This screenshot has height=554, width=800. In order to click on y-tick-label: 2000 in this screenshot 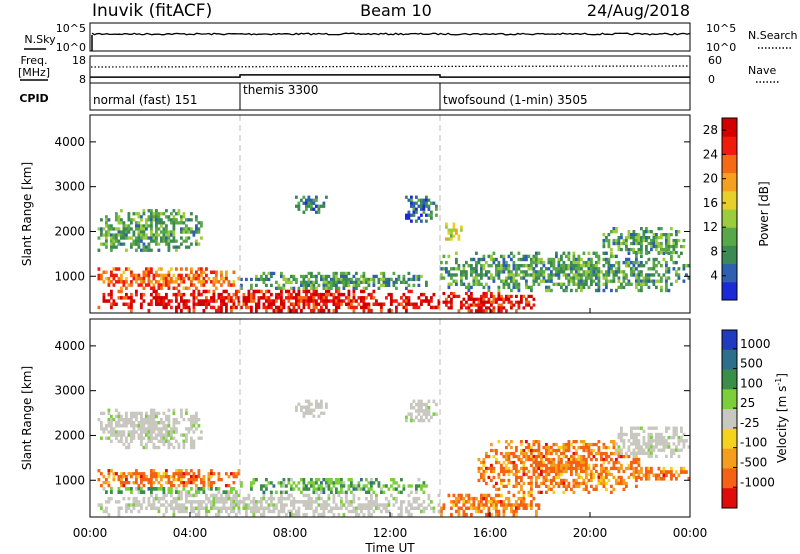, I will do `click(69, 435)`.